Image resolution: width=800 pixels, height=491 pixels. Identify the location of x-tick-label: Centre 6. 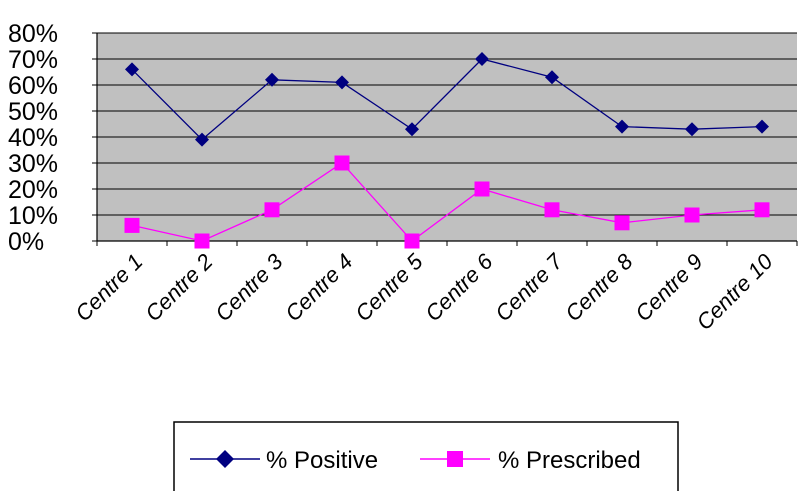
(459, 287).